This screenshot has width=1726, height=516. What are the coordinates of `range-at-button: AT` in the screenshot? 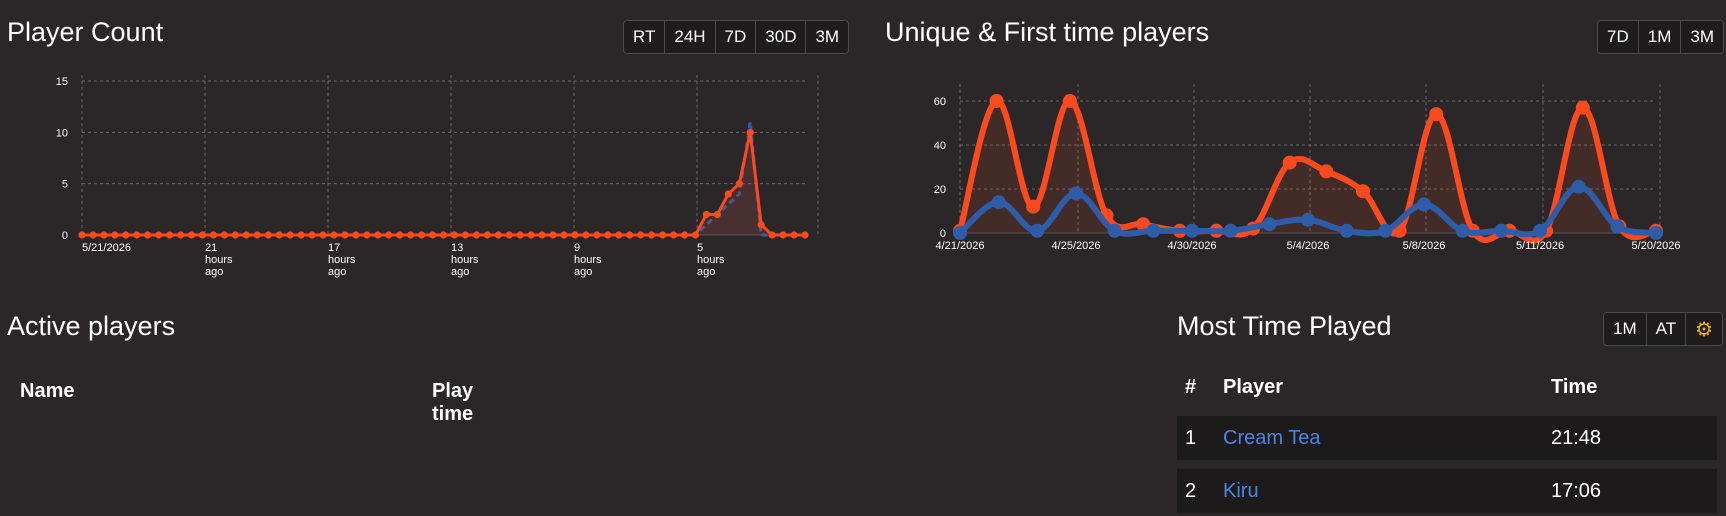 It's located at (1666, 329).